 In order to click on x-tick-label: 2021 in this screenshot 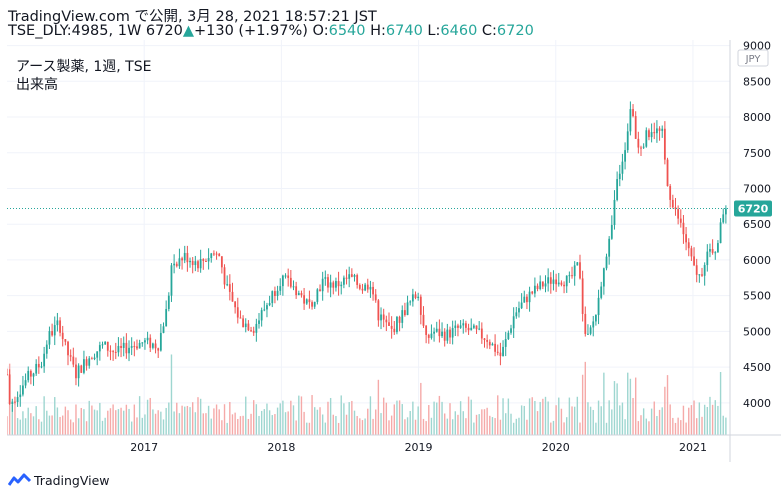, I will do `click(693, 447)`.